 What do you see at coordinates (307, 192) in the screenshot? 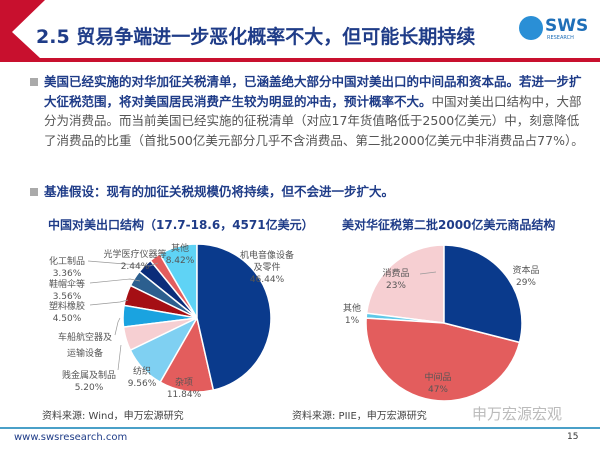
I see `bullet-2: 基准假设：现有的加征关税规模仍将持续，但不会进一步扩大。` at bounding box center [307, 192].